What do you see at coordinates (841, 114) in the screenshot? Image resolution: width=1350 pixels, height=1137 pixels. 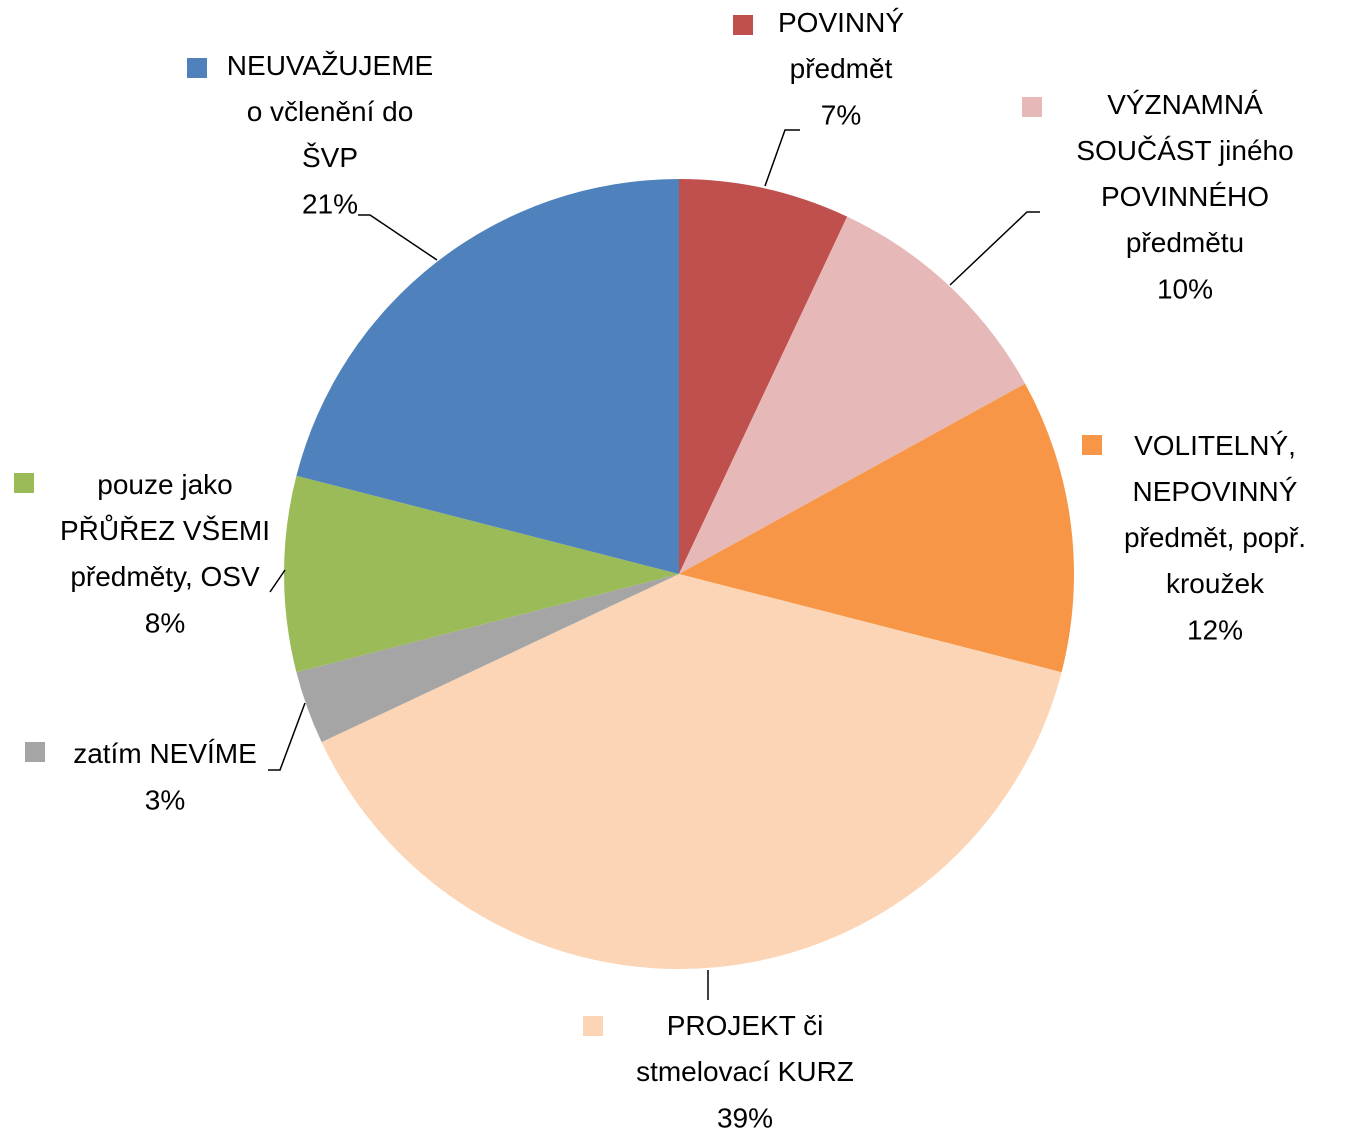 I see `value-label: 7%` at bounding box center [841, 114].